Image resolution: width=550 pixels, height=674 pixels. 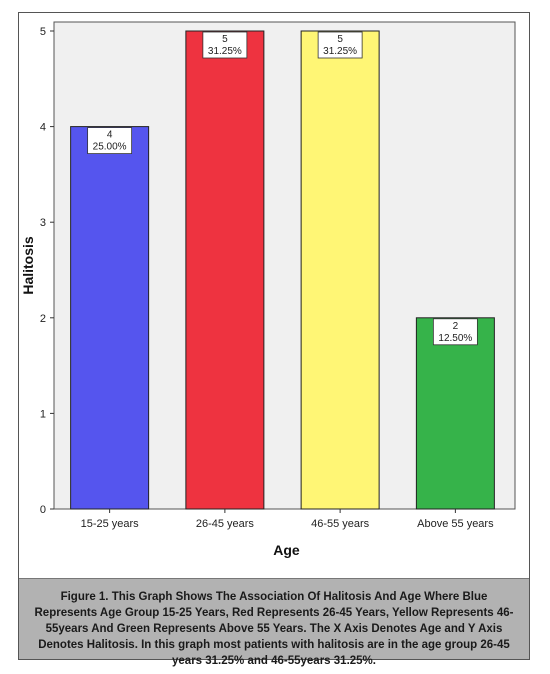 What do you see at coordinates (110, 524) in the screenshot?
I see `x-tick-label: 15-25 years` at bounding box center [110, 524].